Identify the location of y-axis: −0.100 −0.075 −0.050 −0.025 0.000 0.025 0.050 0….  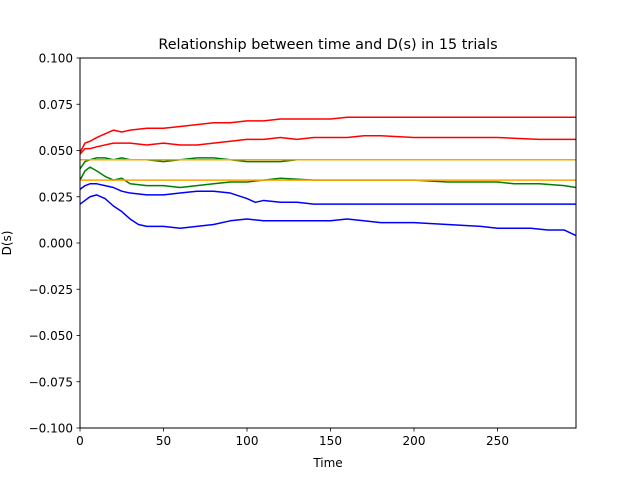
(54, 244).